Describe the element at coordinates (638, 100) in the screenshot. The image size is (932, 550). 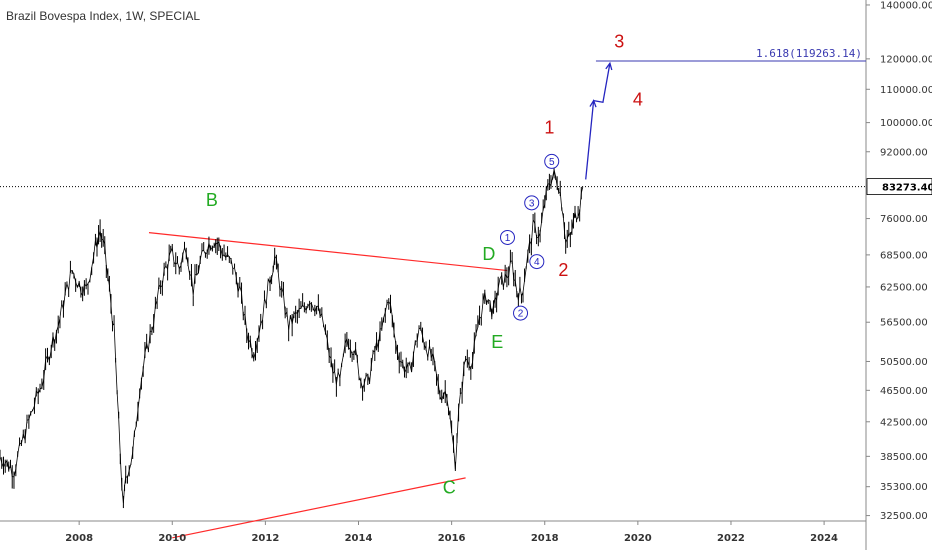
I see `wave-label: 4` at that location.